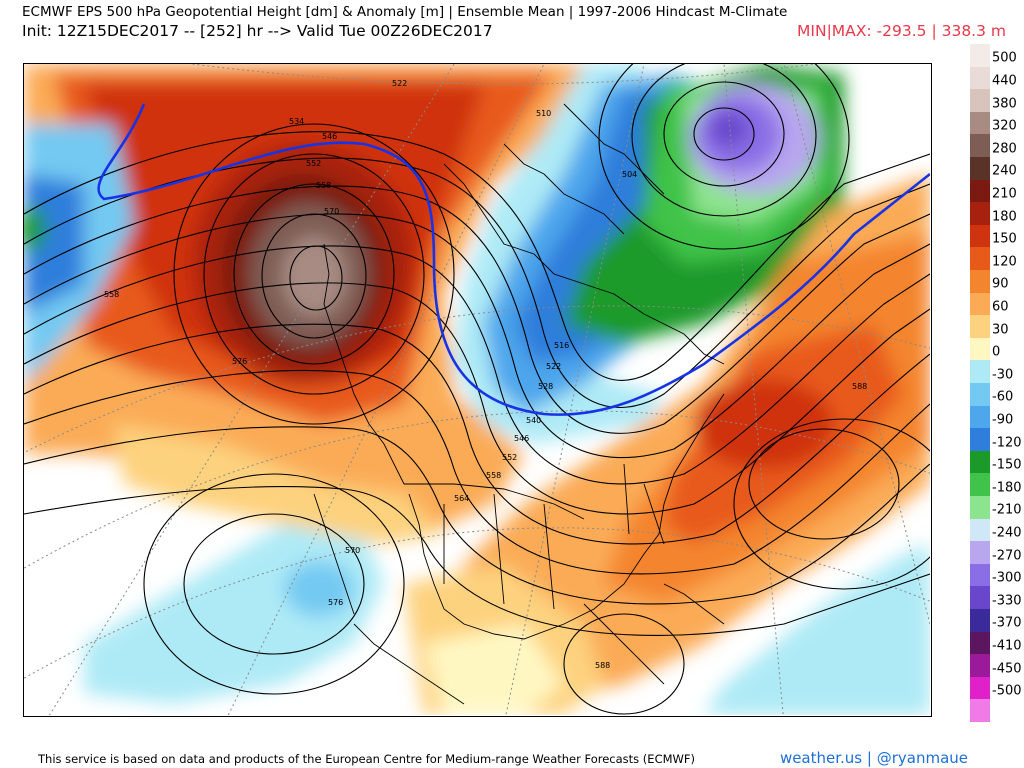 The height and width of the screenshot is (768, 1024). I want to click on colorbar-label: -330, so click(1007, 601).